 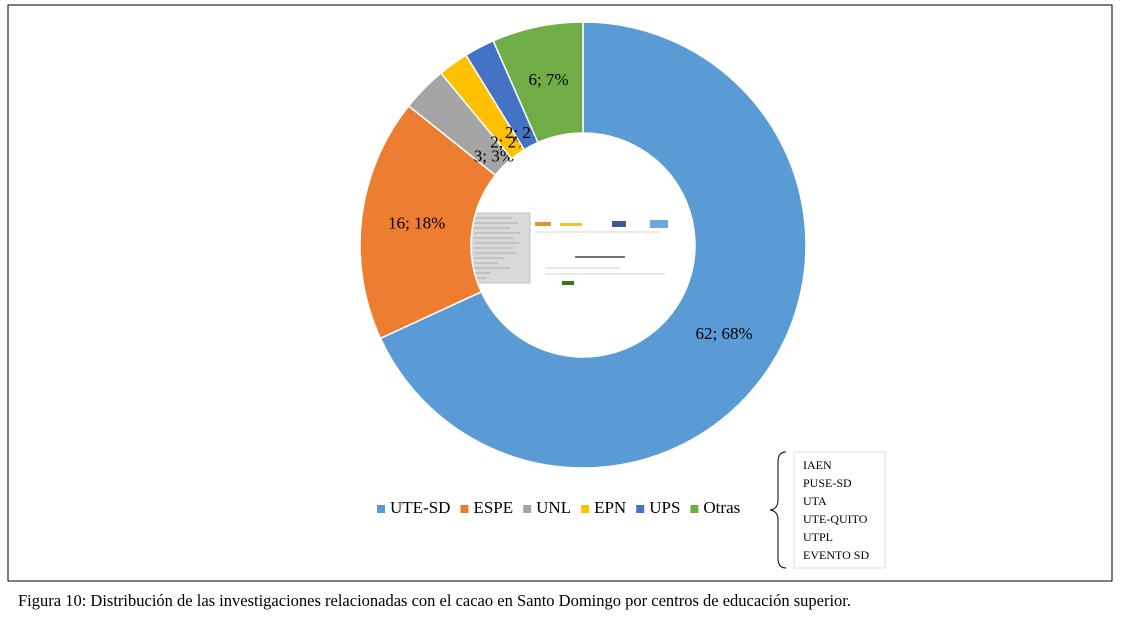 I want to click on annotation-item: IAEN, so click(x=817, y=465).